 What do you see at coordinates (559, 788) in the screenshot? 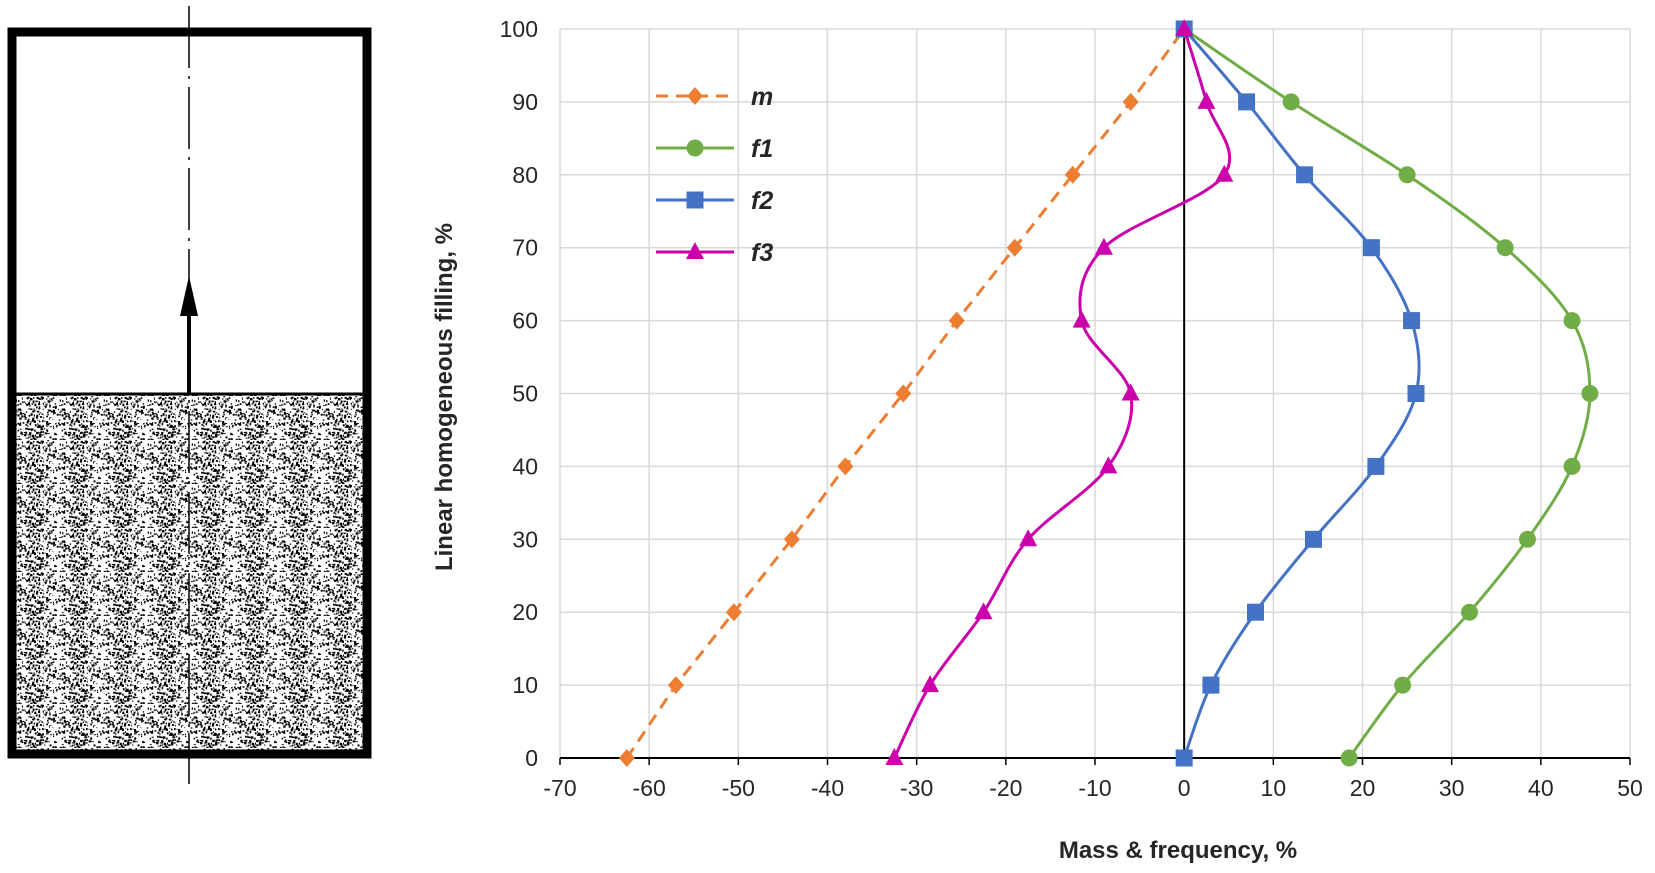
I see `x-tick-label: -70` at bounding box center [559, 788].